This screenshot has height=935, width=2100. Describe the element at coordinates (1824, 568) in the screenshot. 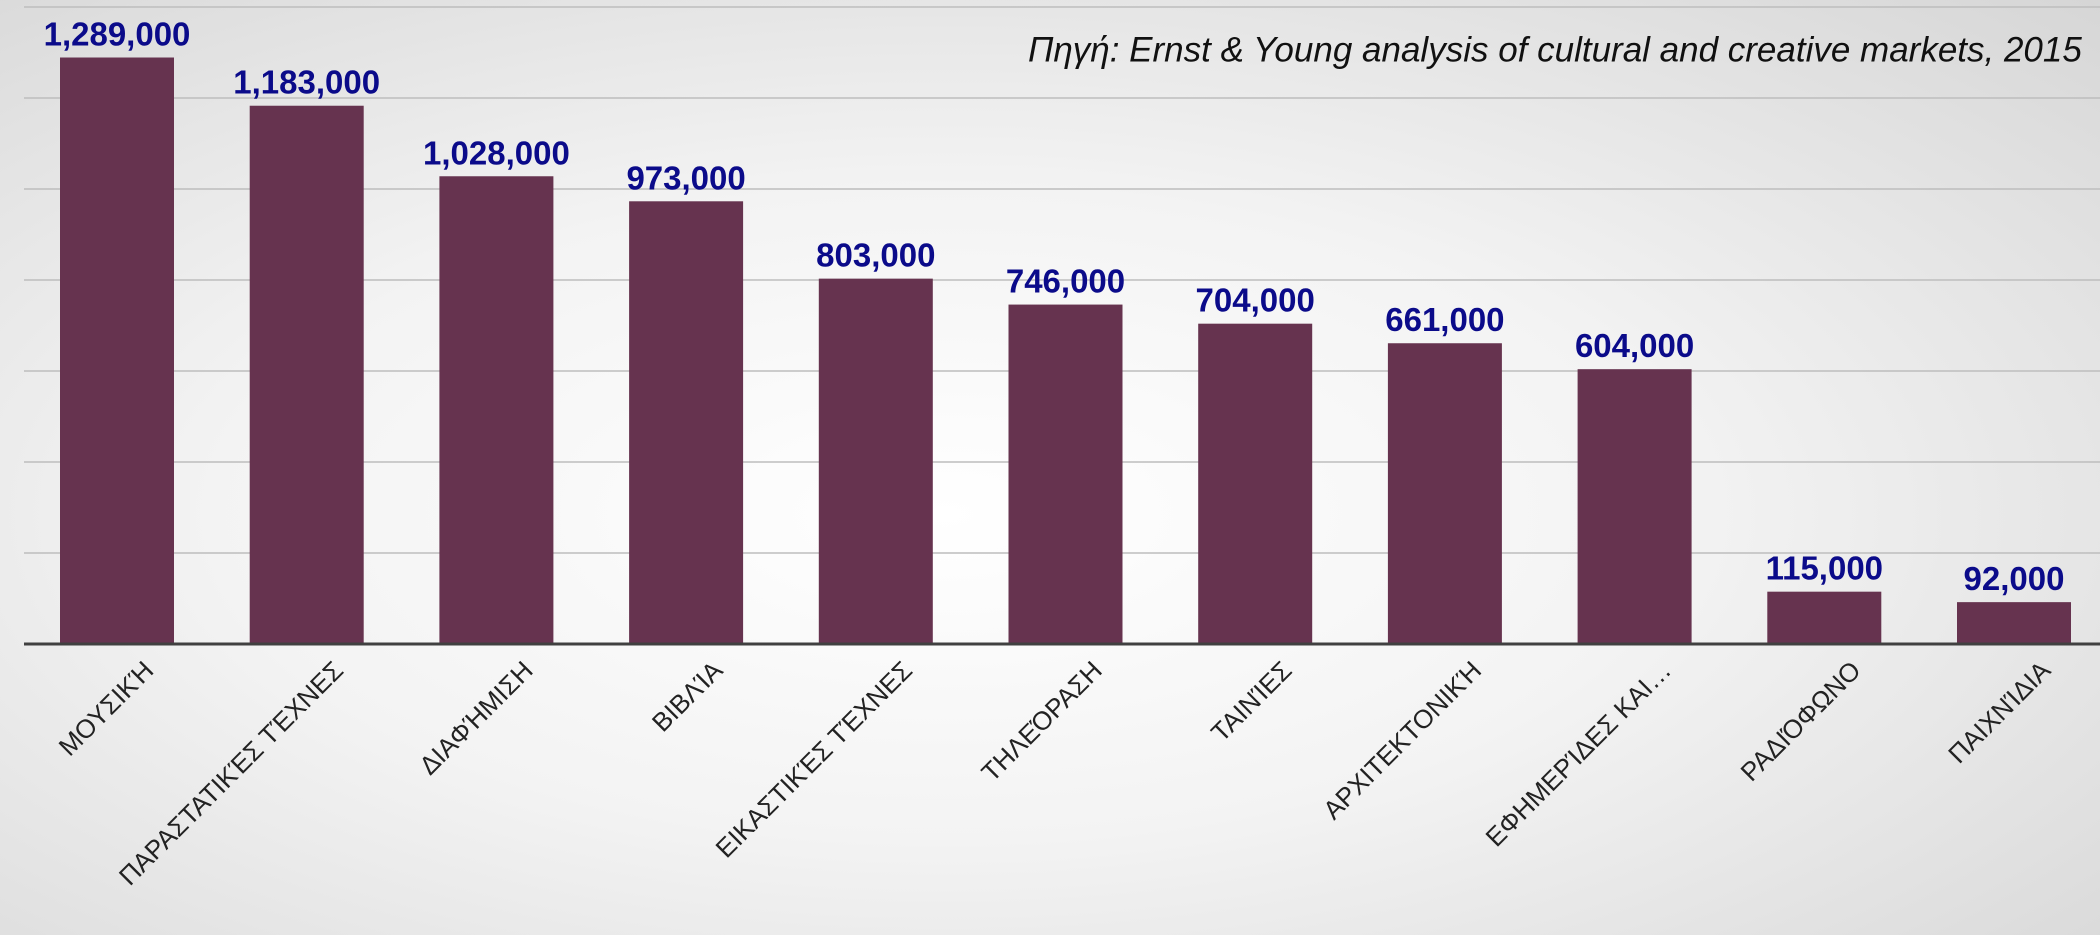

I see `data-label: 115,000` at that location.